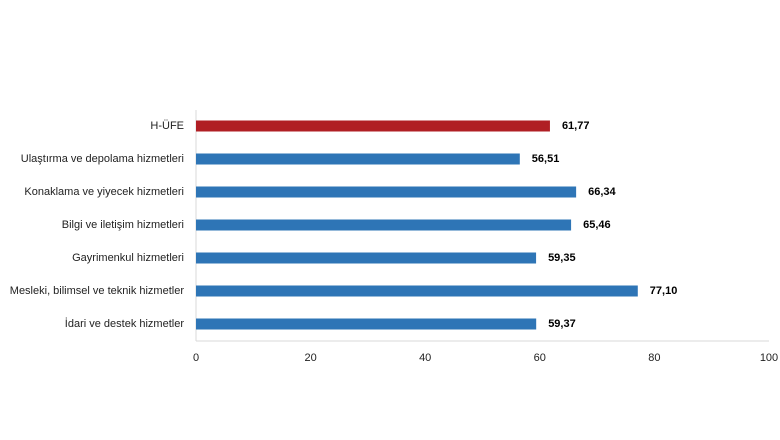 The height and width of the screenshot is (440, 780). What do you see at coordinates (125, 323) in the screenshot?
I see `y-tick-label: İdari ve destek hizmetler` at bounding box center [125, 323].